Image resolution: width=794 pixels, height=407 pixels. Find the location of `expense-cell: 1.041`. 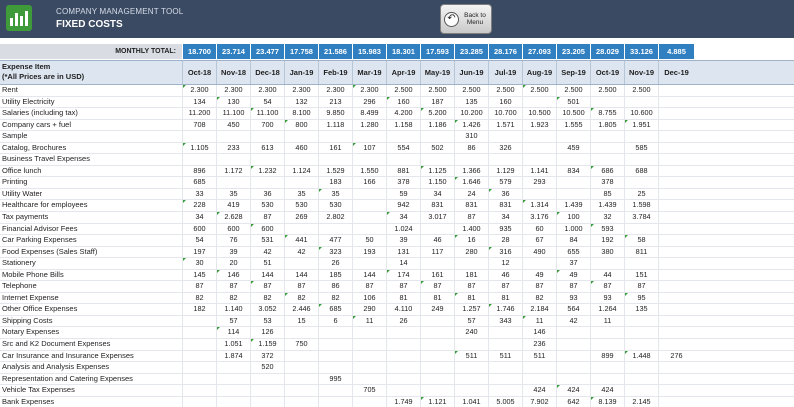

expense-cell: 1.041 is located at coordinates (471, 401).